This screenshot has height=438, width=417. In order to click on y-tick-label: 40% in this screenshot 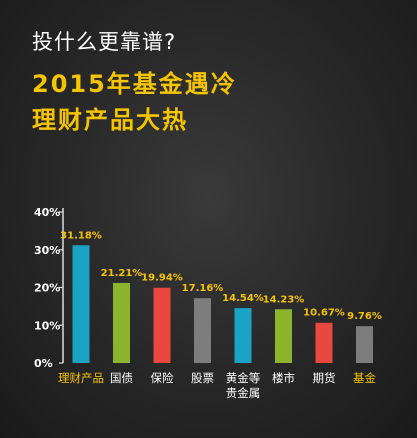, I will do `click(47, 212)`.